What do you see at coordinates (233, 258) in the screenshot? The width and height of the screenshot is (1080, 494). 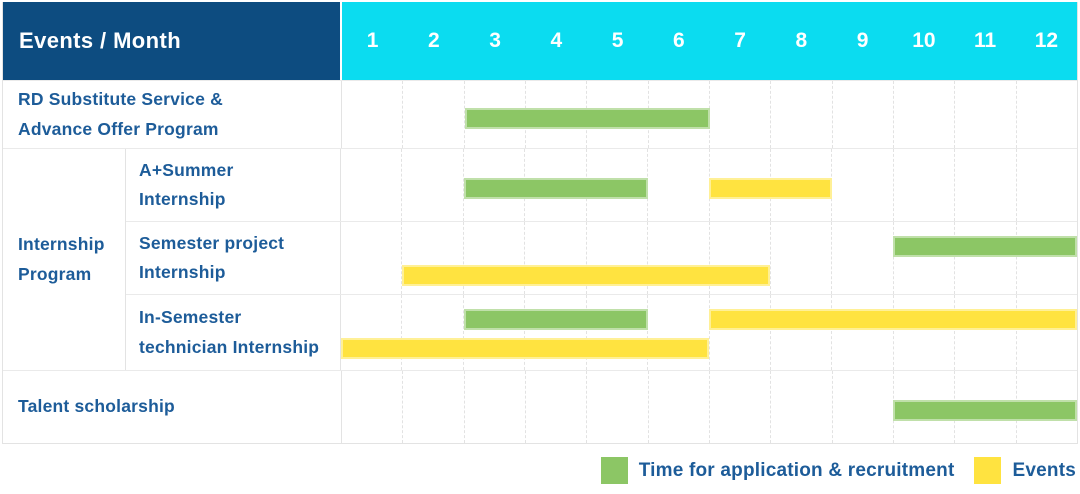 I see `row-label-semester-project: Semester project Internship` at bounding box center [233, 258].